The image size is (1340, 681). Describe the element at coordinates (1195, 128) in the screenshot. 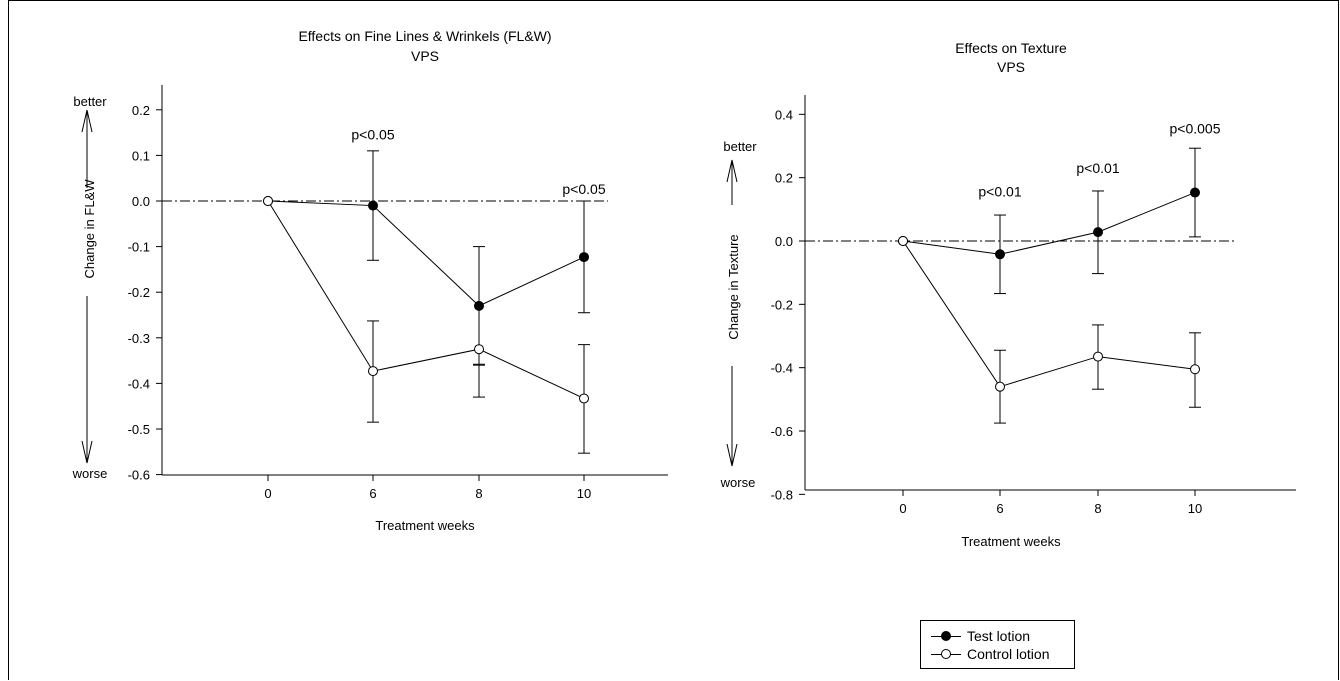

I see `significance-label: p<0.005` at that location.